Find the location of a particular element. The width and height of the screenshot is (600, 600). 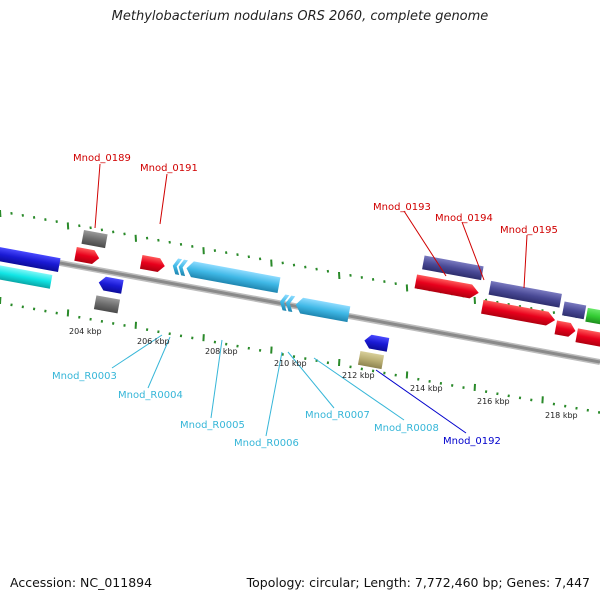

accession-label: Accession: NC_011894 is located at coordinates (81, 582).